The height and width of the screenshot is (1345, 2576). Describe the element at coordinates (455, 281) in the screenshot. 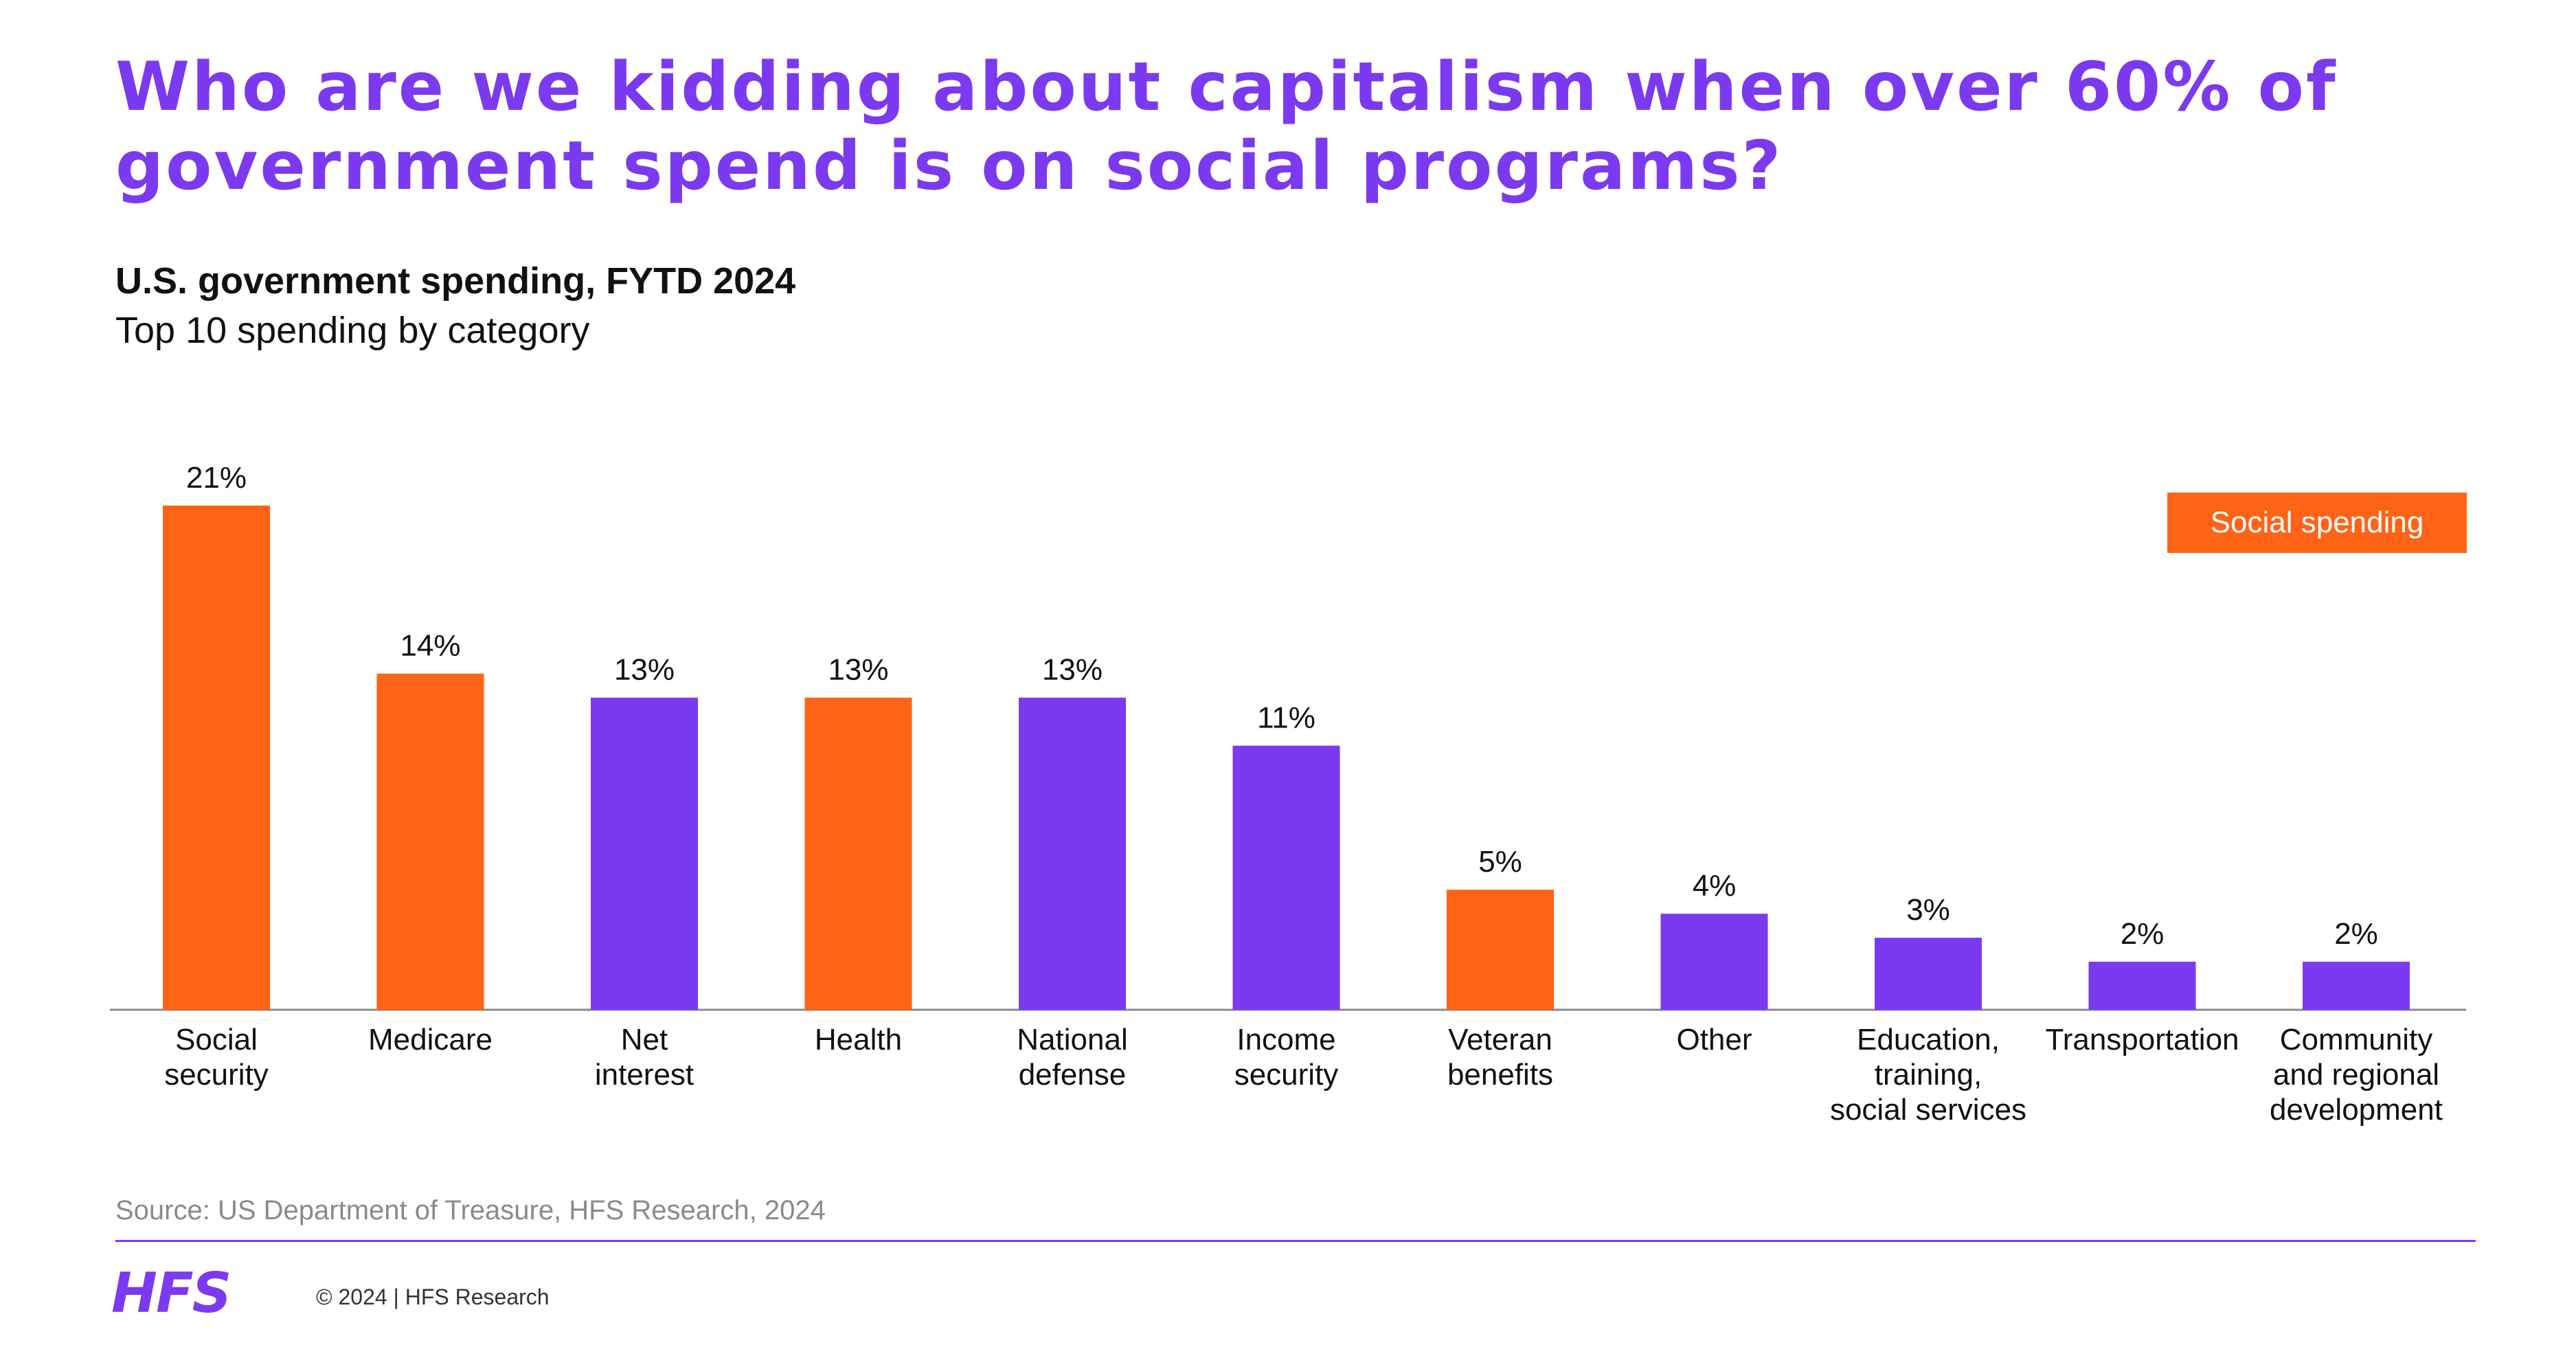

I see `chart-title: U.S. government spending, FYTD 2024` at that location.